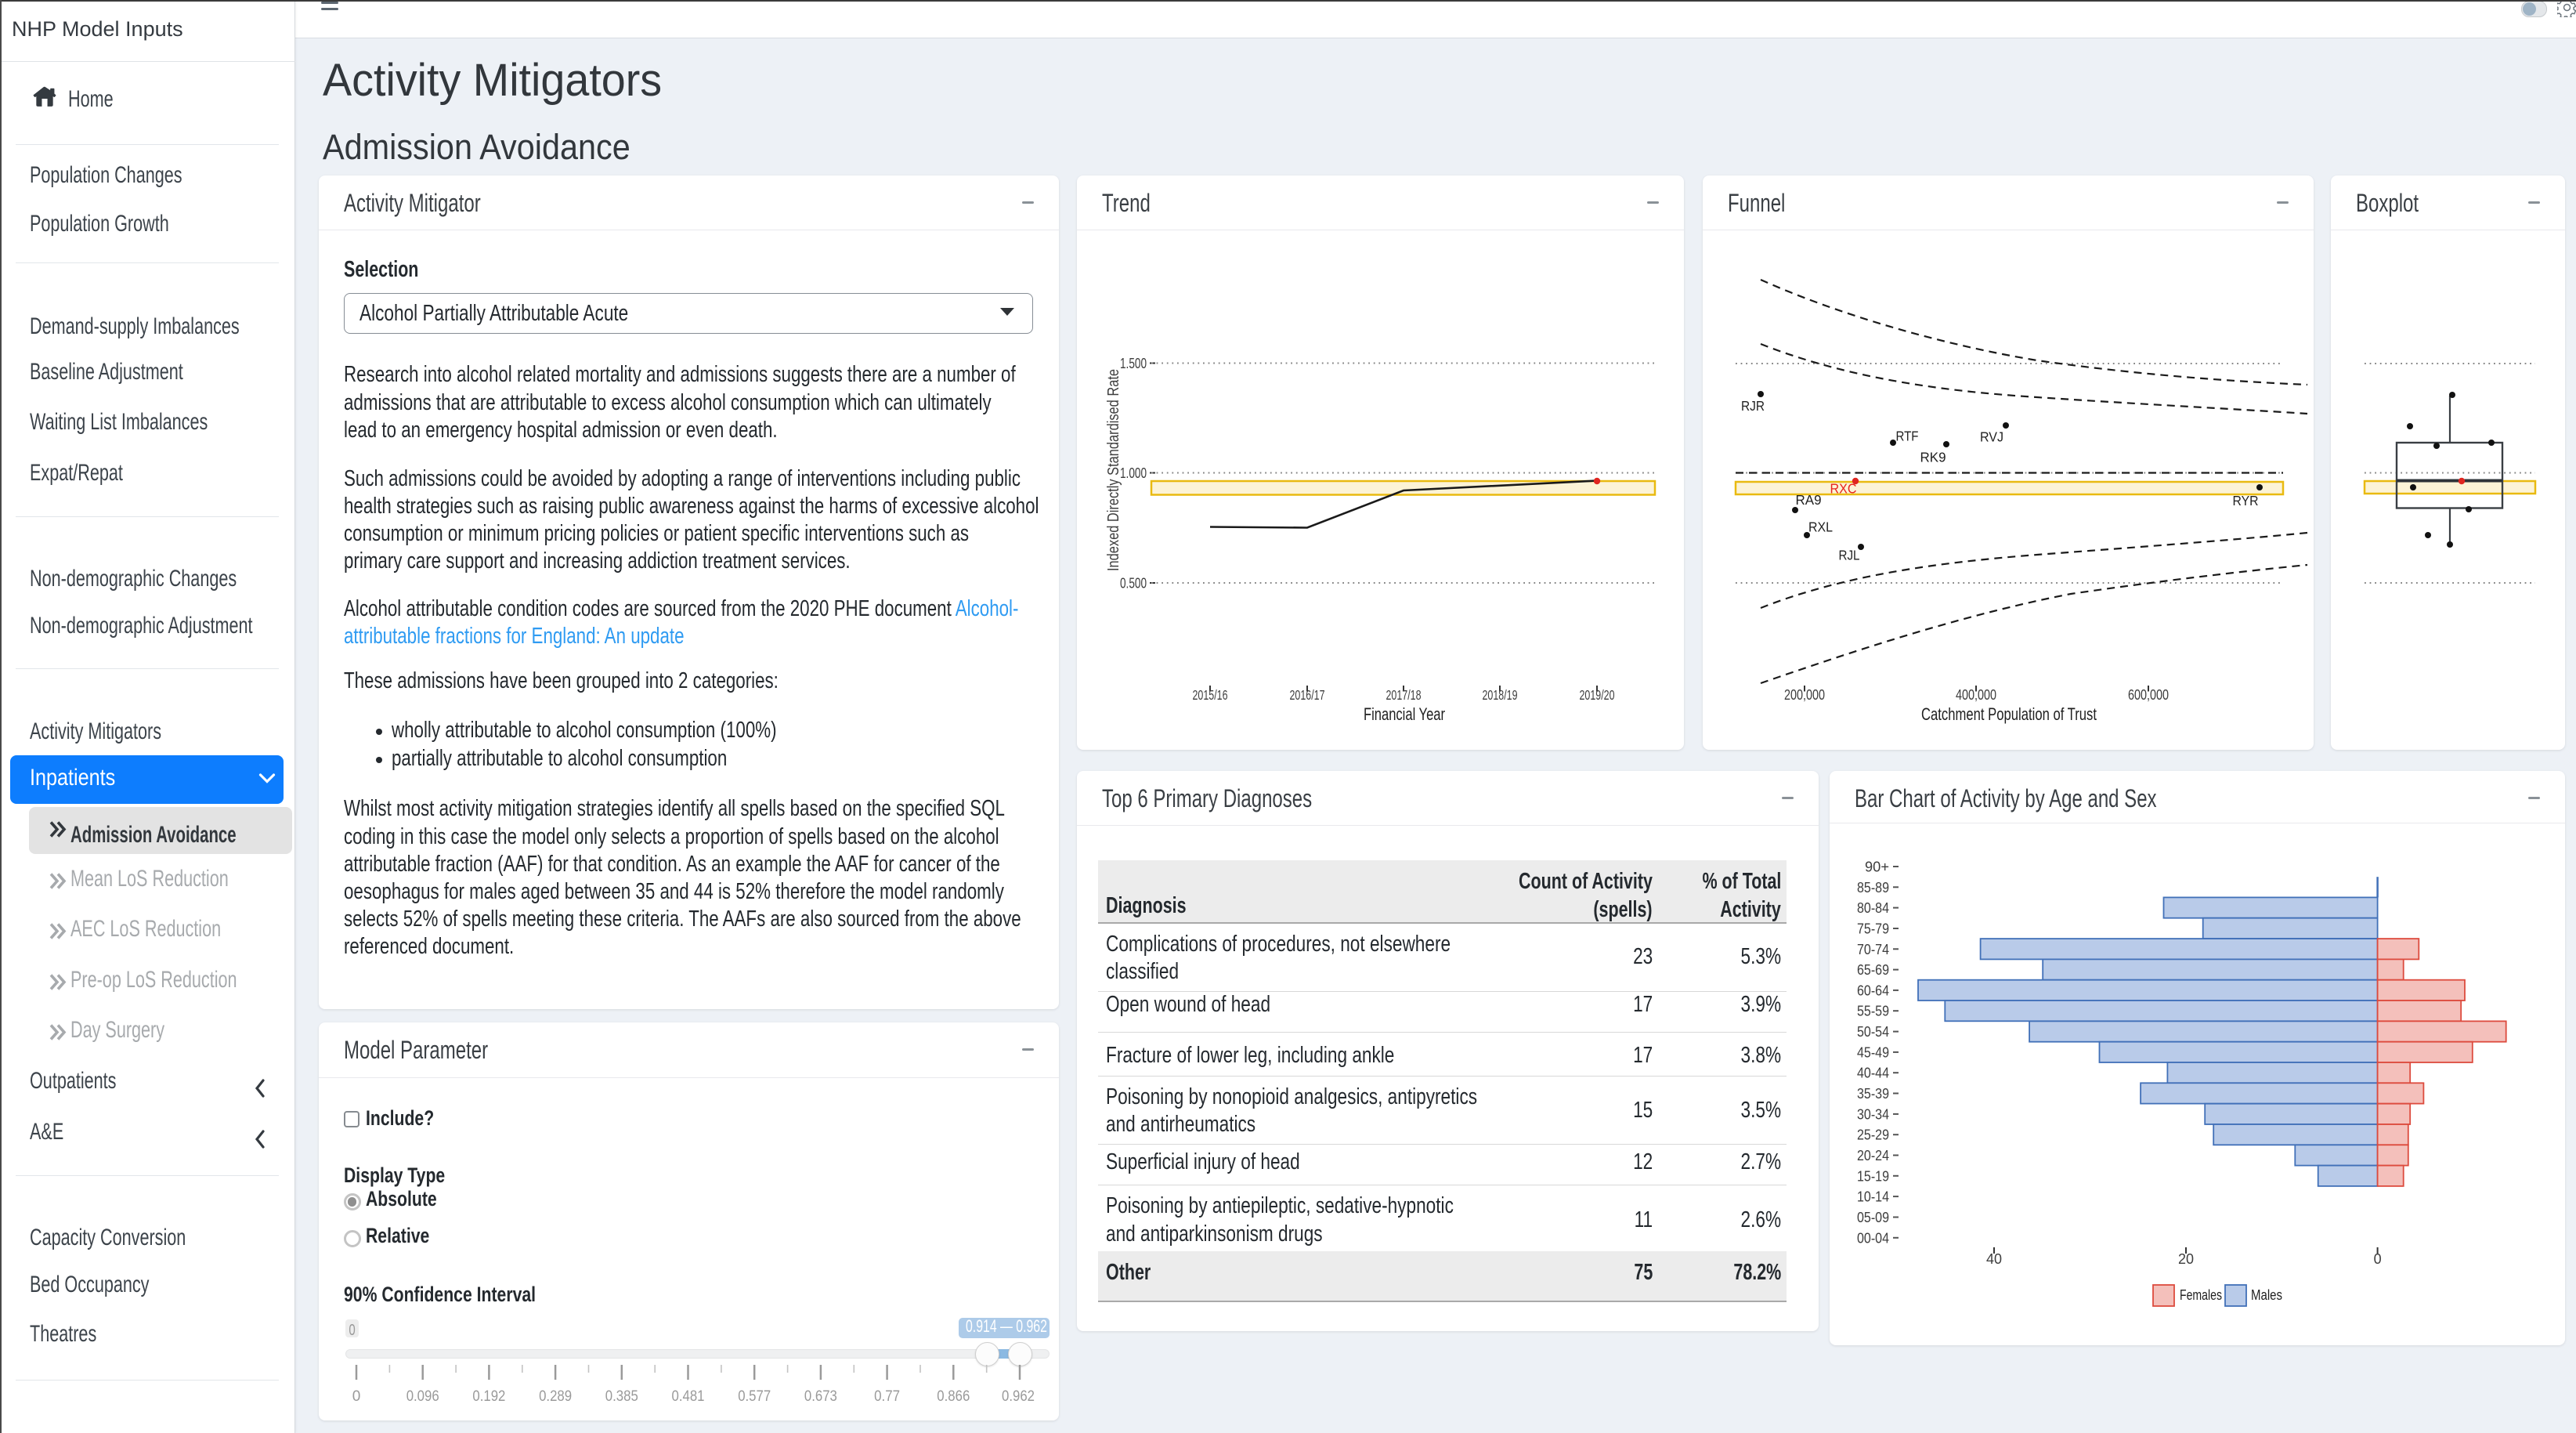  Describe the element at coordinates (1500, 695) in the screenshot. I see `svg-text: 2018/19` at that location.